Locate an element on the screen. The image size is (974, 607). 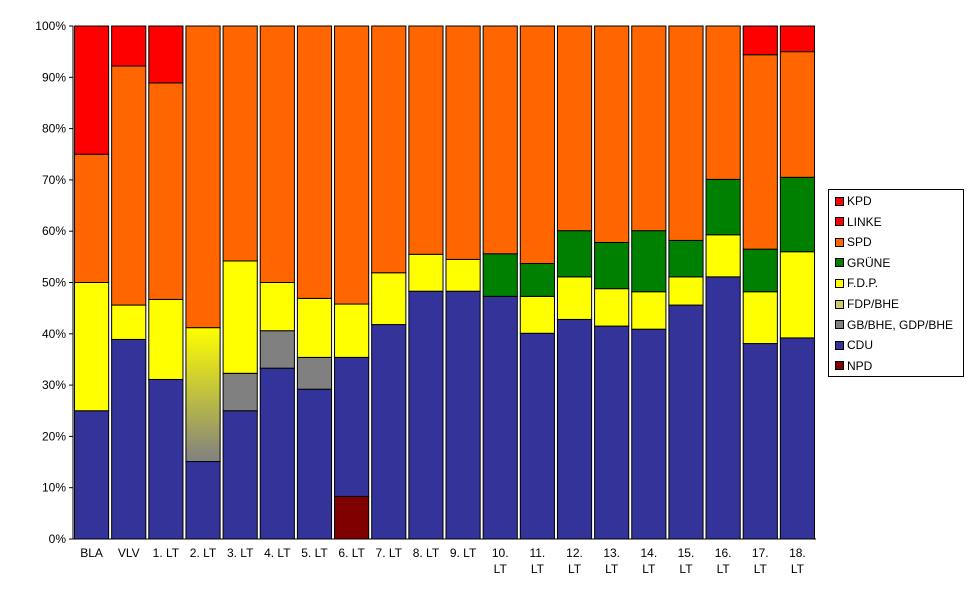
legend-label: LINKE is located at coordinates (864, 221).